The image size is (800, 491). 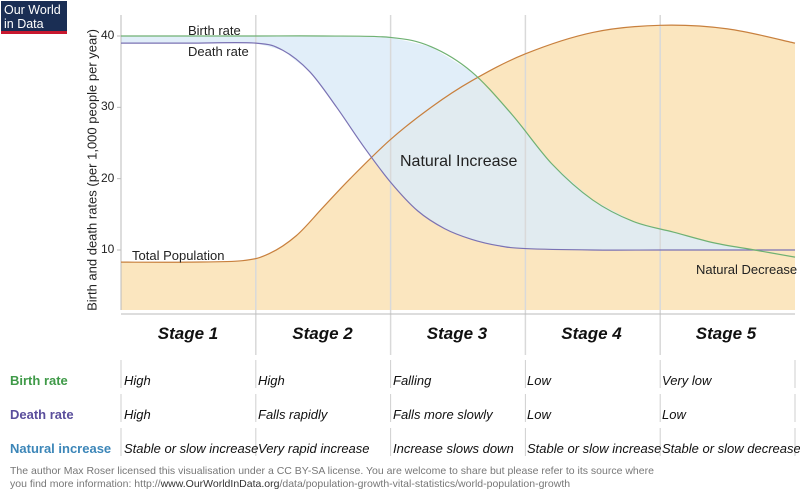 What do you see at coordinates (24, 24) in the screenshot?
I see `logo-line-2: in Data` at bounding box center [24, 24].